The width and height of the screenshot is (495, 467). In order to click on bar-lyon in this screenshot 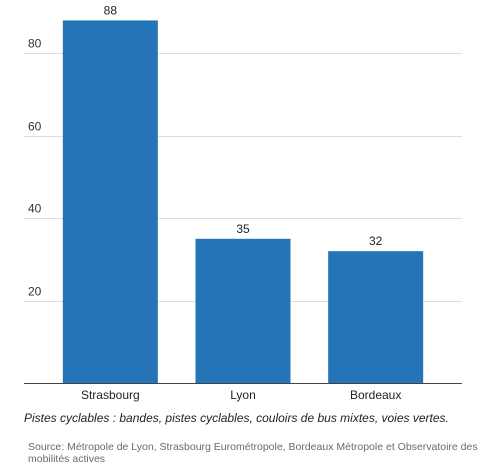, I will do `click(243, 310)`.